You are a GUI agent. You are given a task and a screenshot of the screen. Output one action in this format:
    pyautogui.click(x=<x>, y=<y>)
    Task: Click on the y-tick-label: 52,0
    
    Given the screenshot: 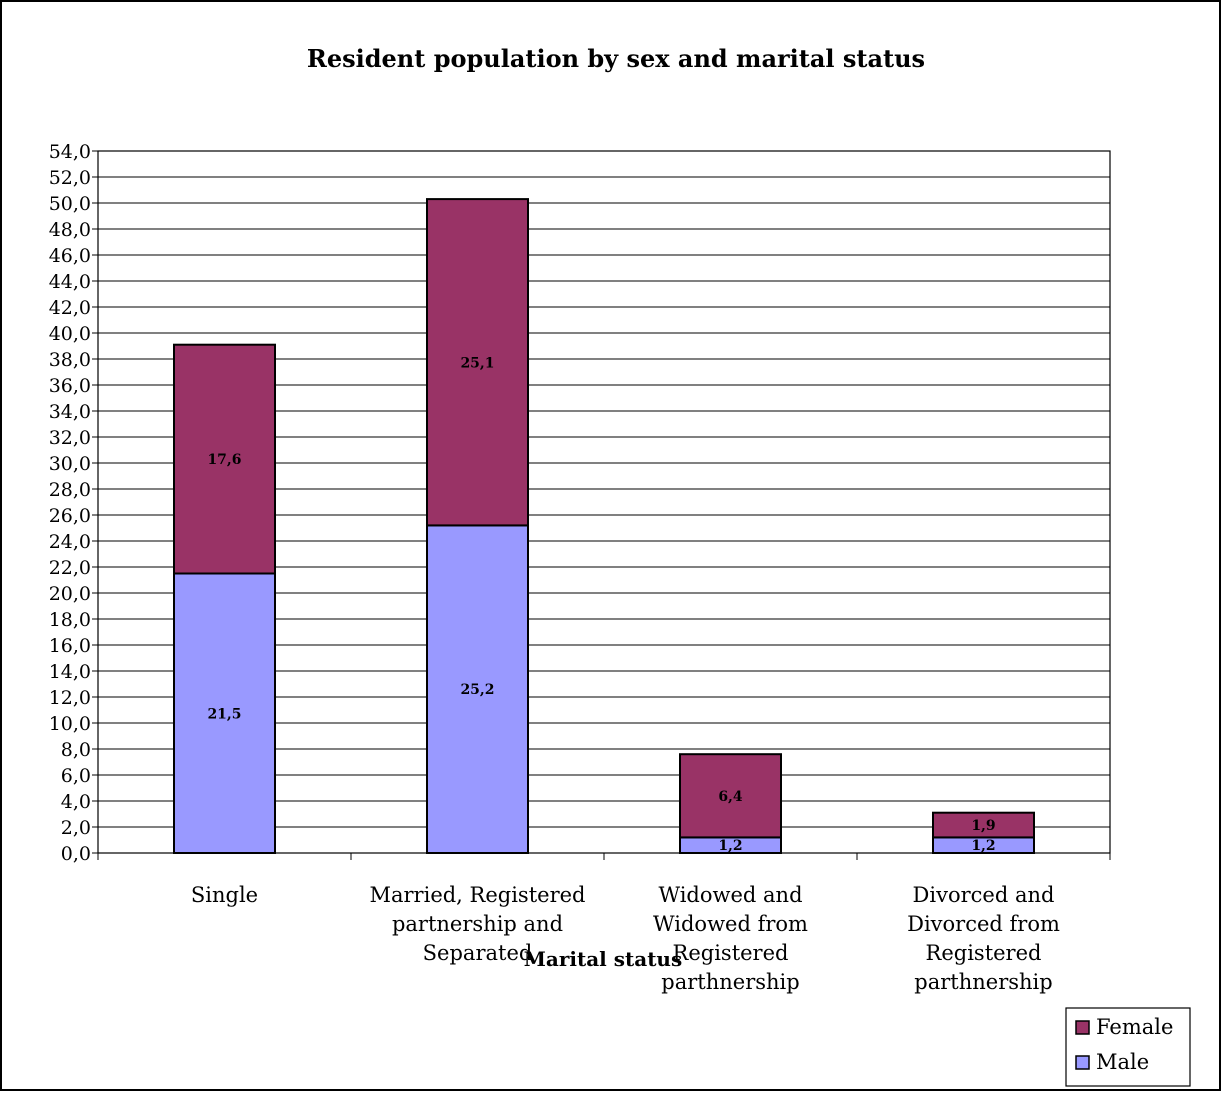 What is the action you would take?
    pyautogui.click(x=70, y=178)
    